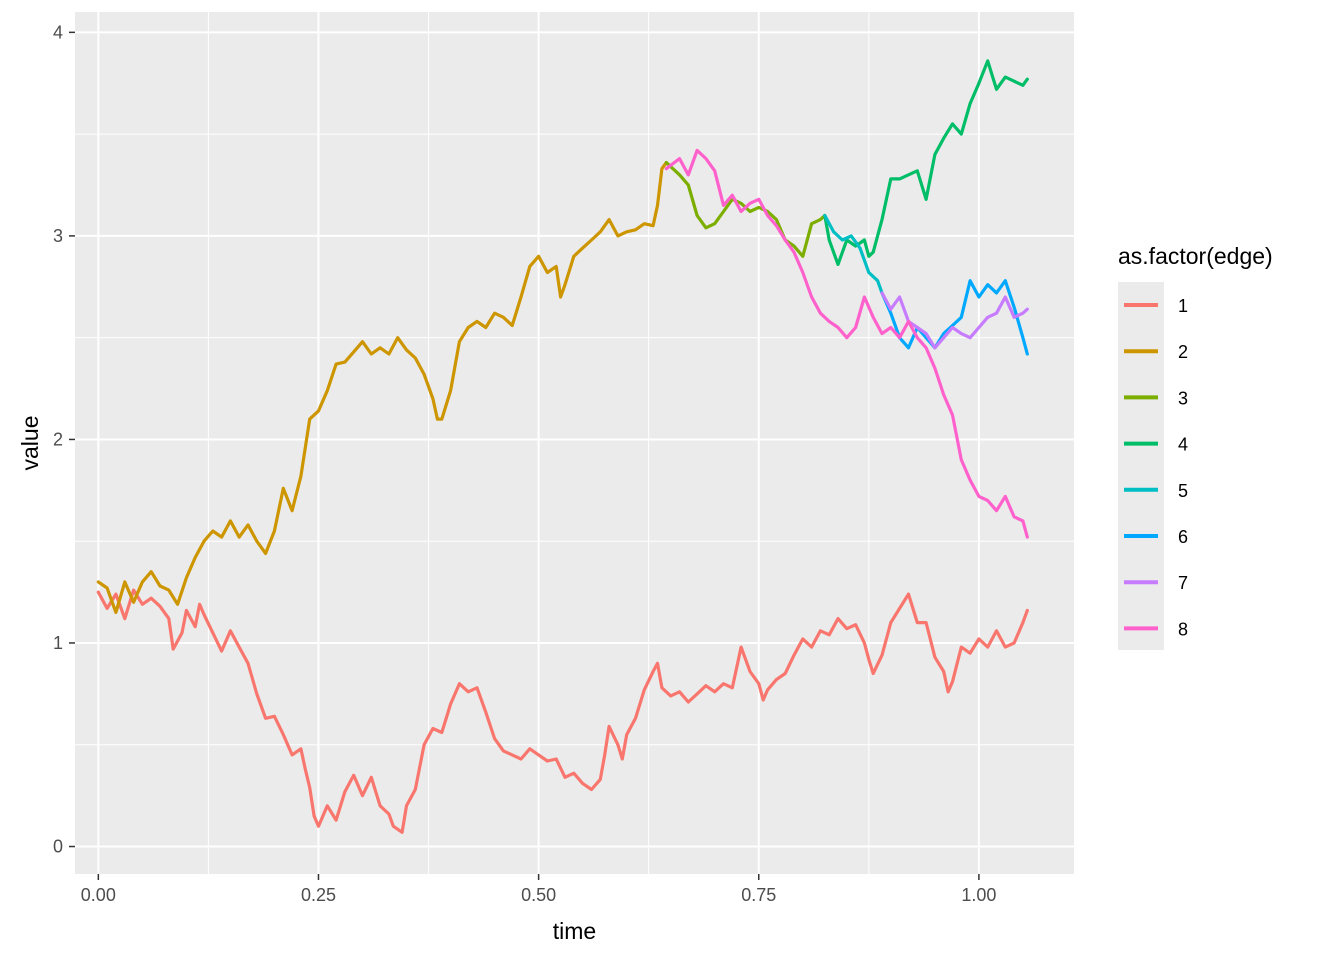 This screenshot has height=960, width=1344. What do you see at coordinates (318, 895) in the screenshot?
I see `x-tick-label: 0.25` at bounding box center [318, 895].